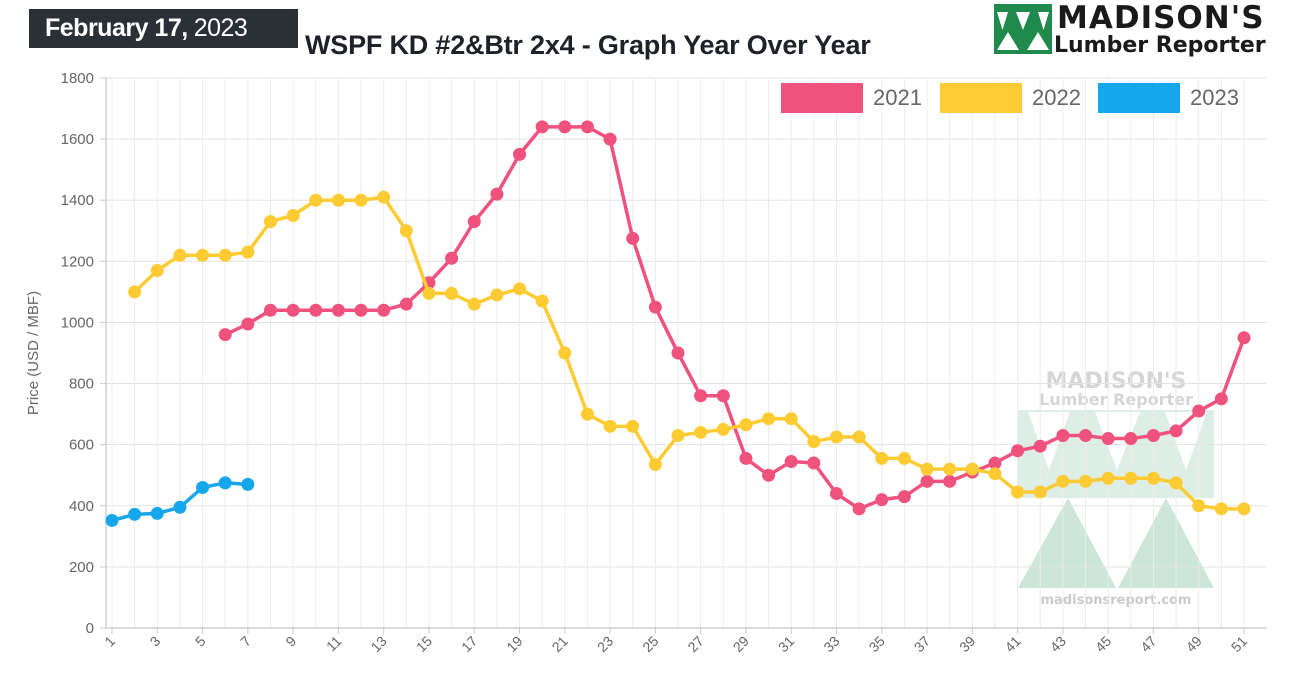 The image size is (1300, 673). I want to click on x-tick-label: 19, so click(514, 644).